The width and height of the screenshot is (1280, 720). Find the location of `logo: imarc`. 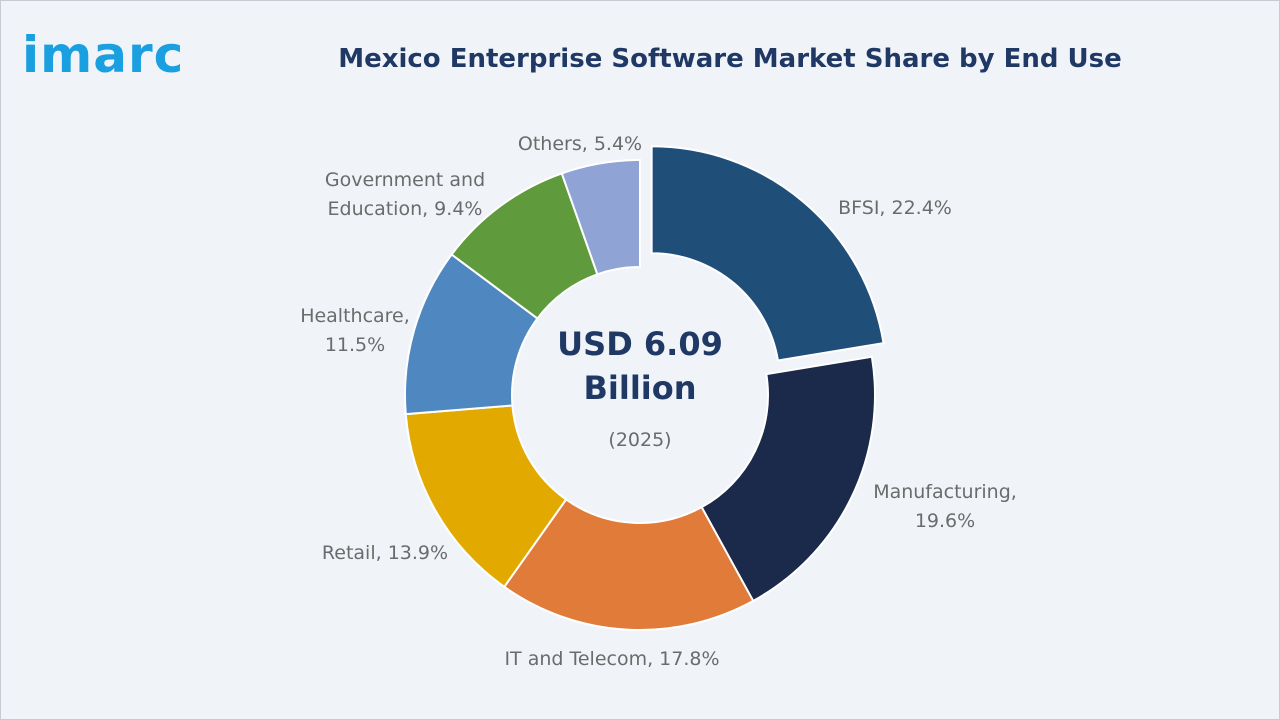

logo: imarc is located at coordinates (103, 55).